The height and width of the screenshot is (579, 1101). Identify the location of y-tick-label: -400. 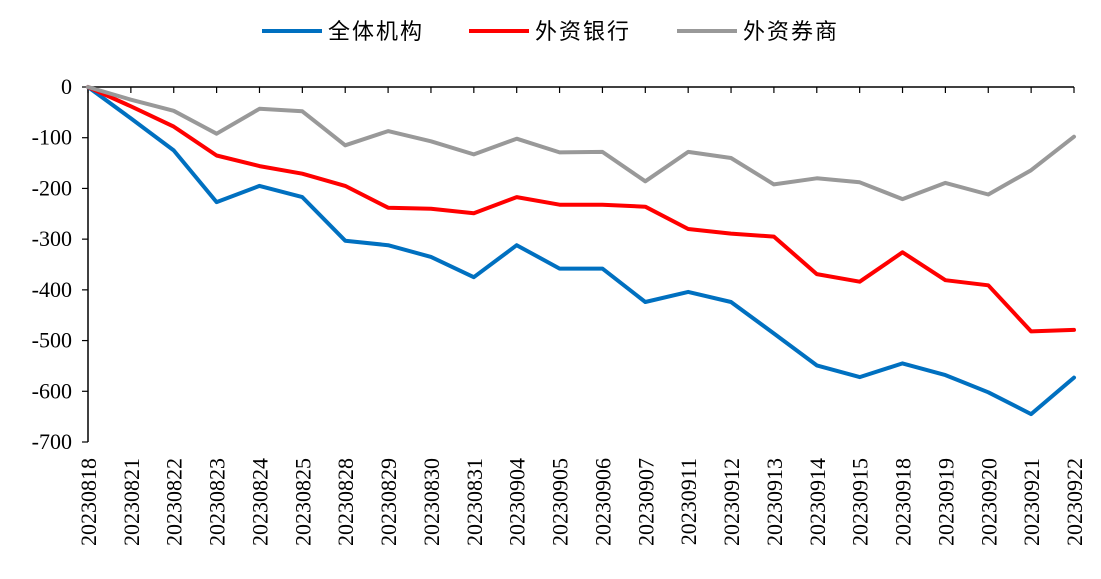
(52, 289).